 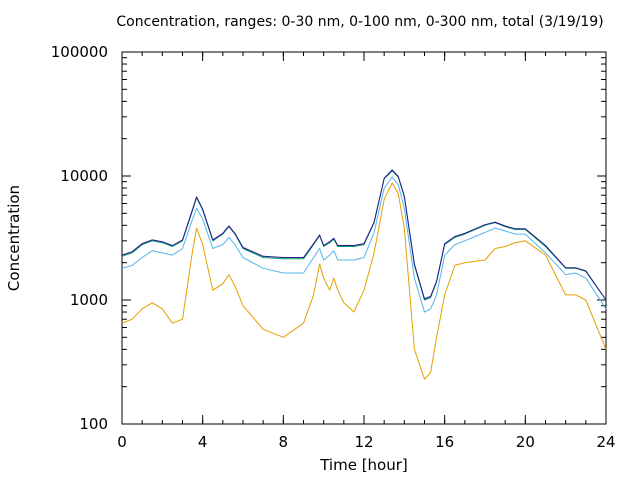 What do you see at coordinates (284, 442) in the screenshot?
I see `x-tick-label: 8` at bounding box center [284, 442].